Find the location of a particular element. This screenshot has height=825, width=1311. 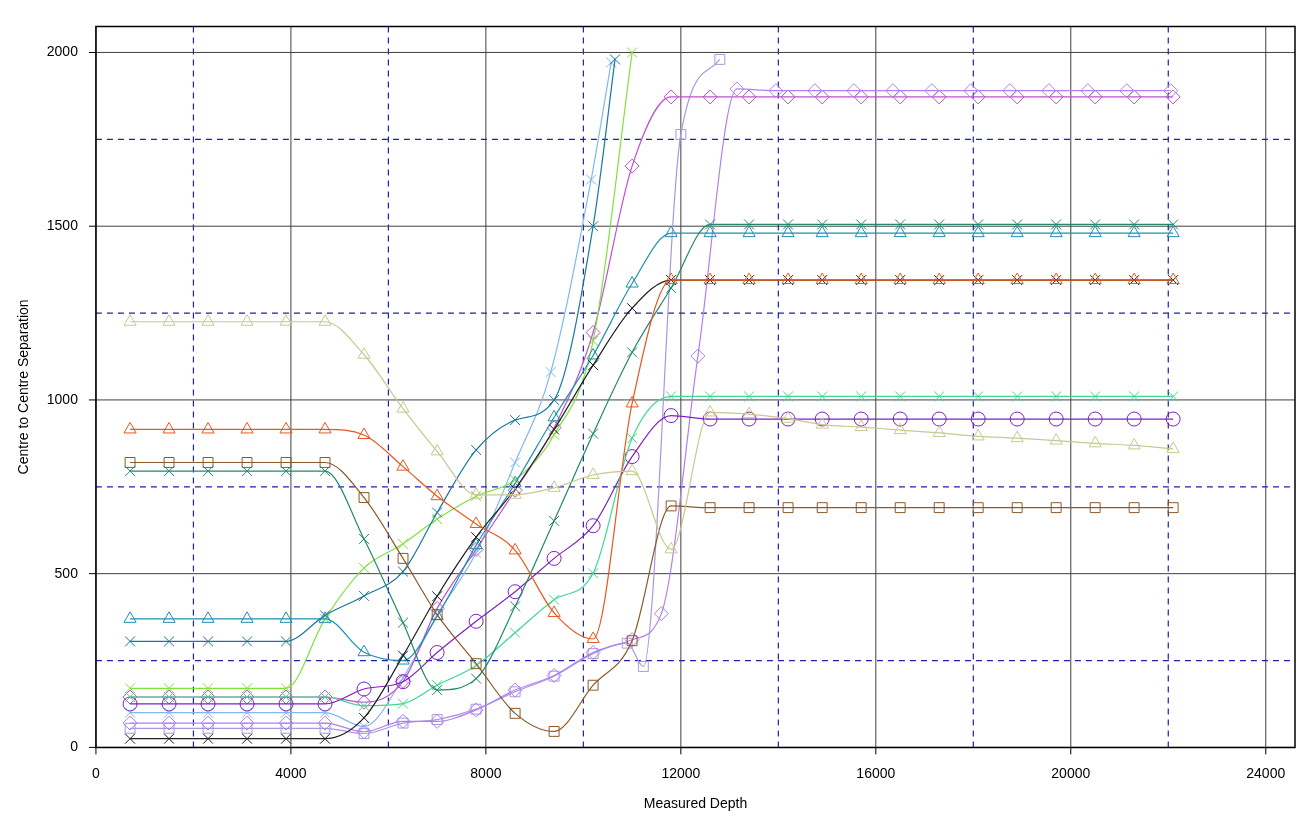

y-tick-label: 1000 is located at coordinates (62, 398).